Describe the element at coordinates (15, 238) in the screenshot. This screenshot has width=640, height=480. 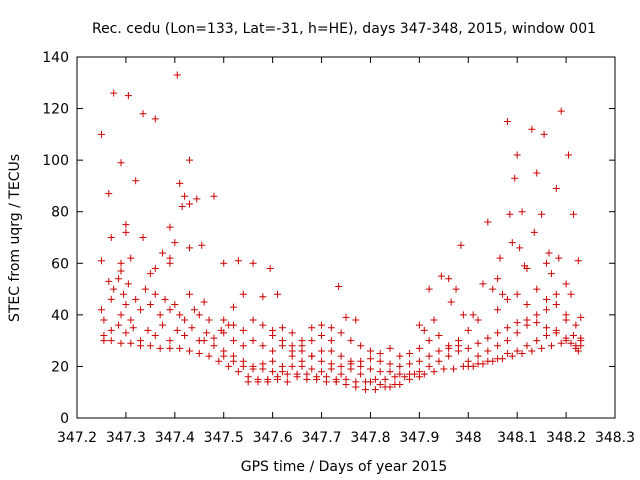
I see `y-axis-label: STEC from uqrg / TECUs` at that location.